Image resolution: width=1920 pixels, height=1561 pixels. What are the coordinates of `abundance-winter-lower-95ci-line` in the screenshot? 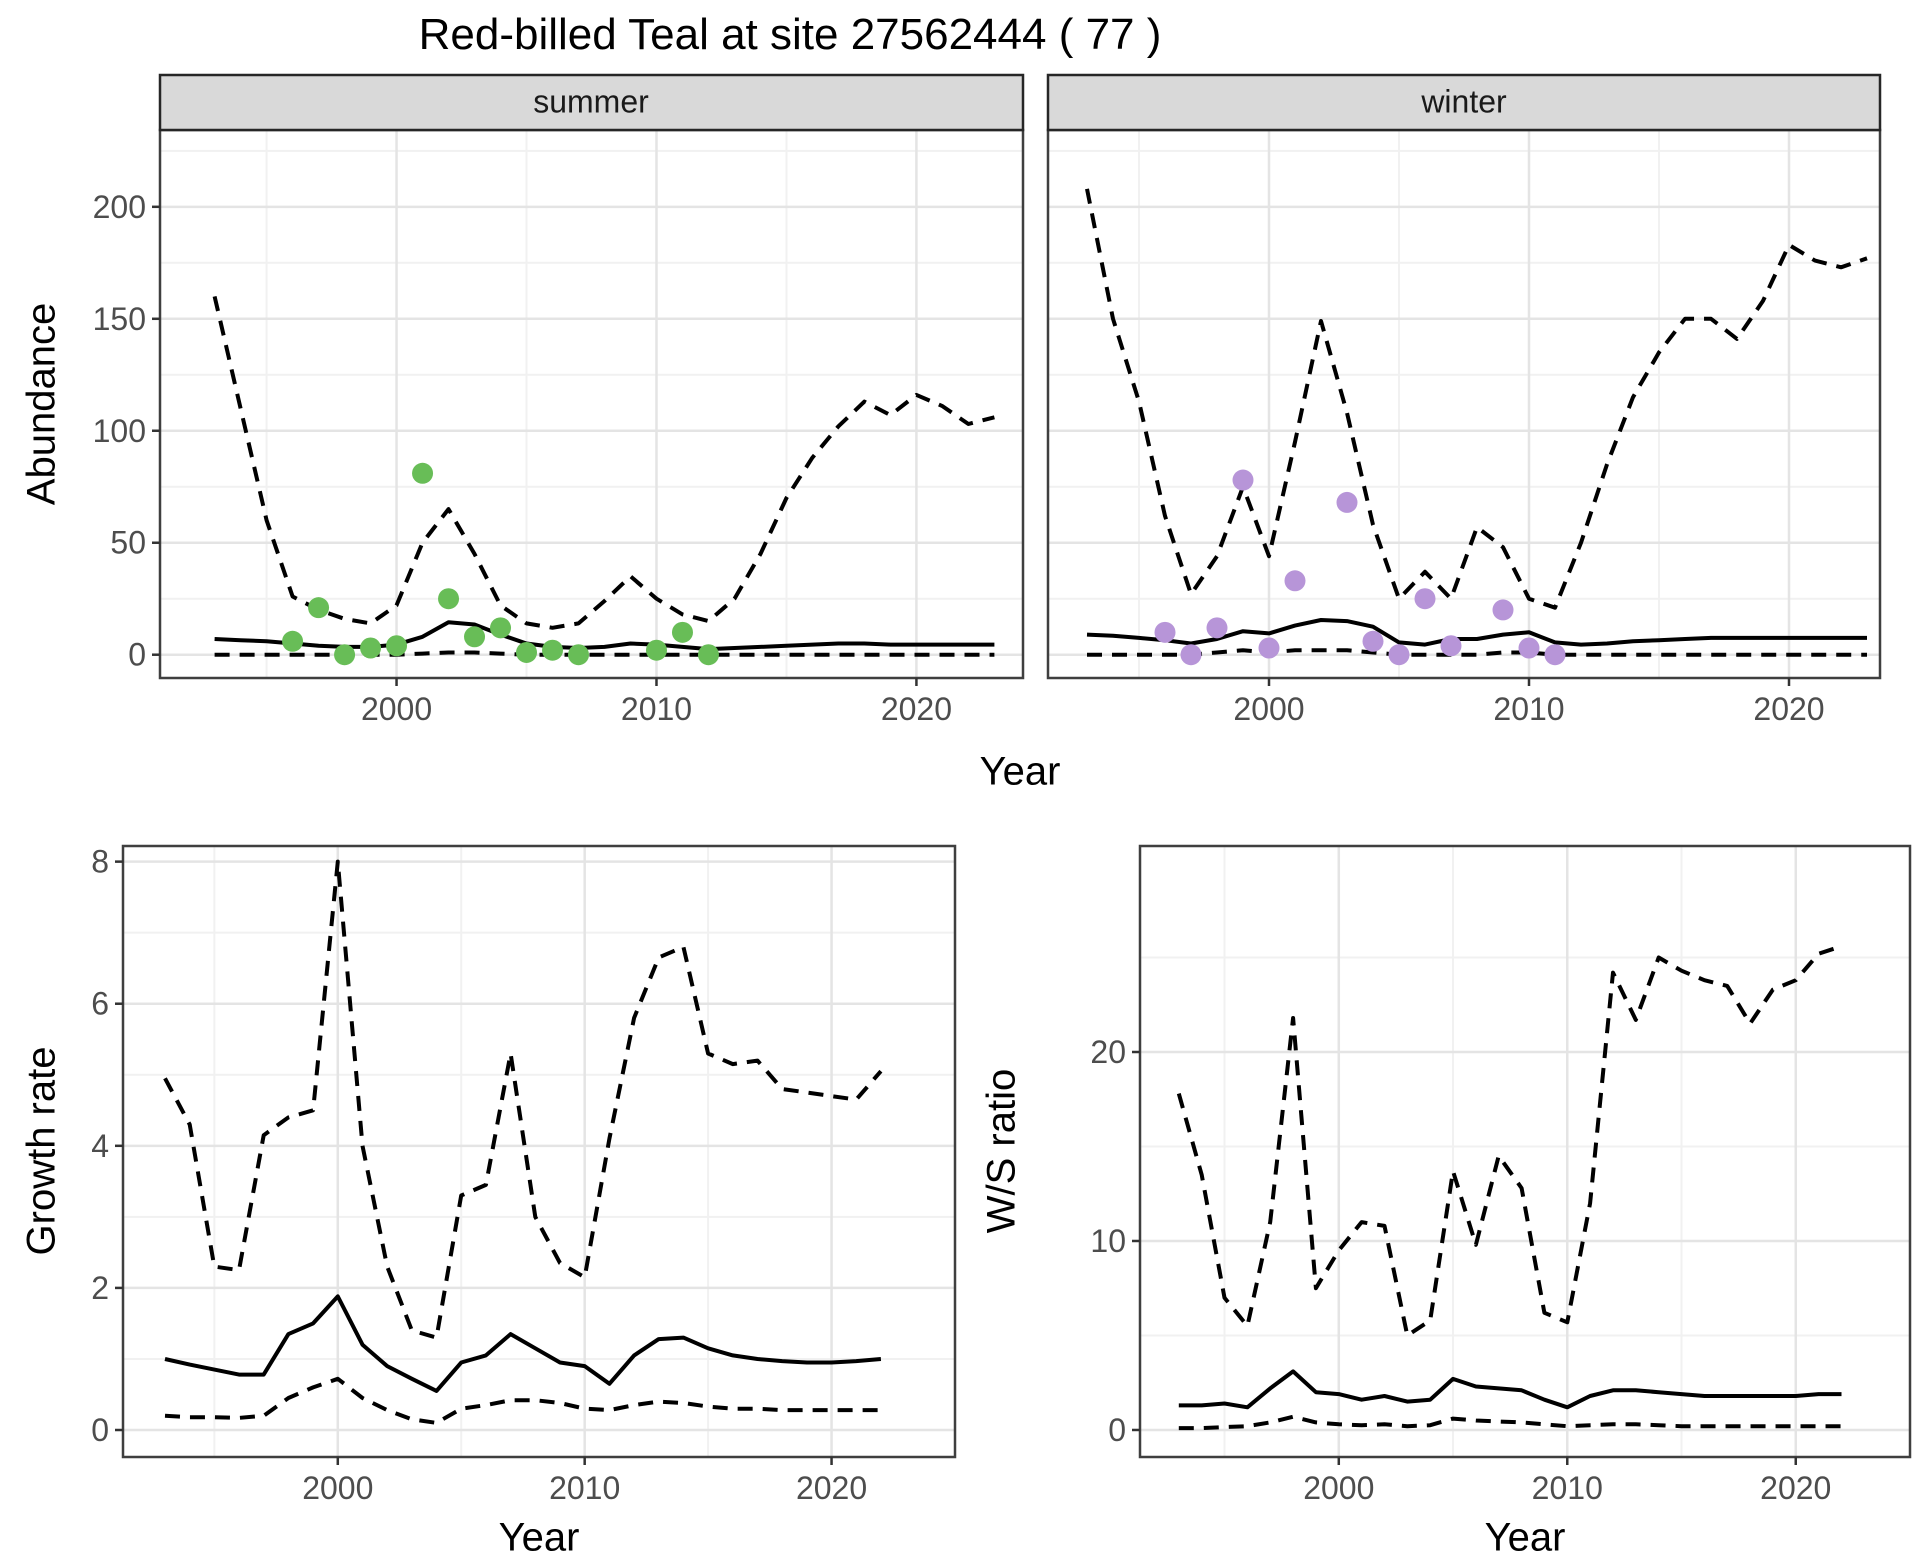 It's located at (1477, 652).